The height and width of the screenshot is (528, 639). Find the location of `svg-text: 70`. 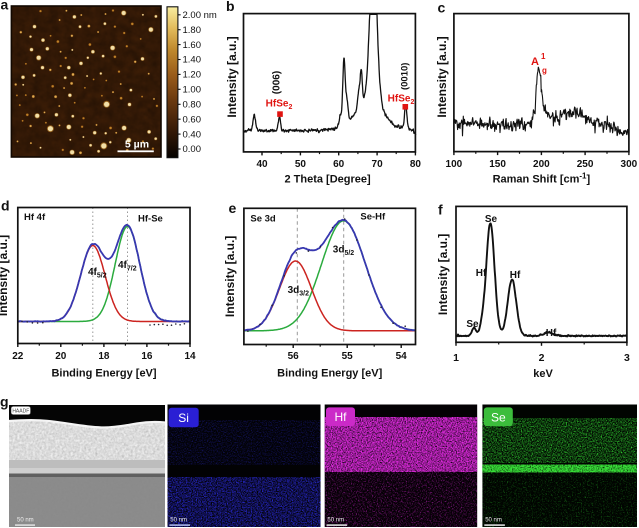

svg-text: 70 is located at coordinates (378, 164).